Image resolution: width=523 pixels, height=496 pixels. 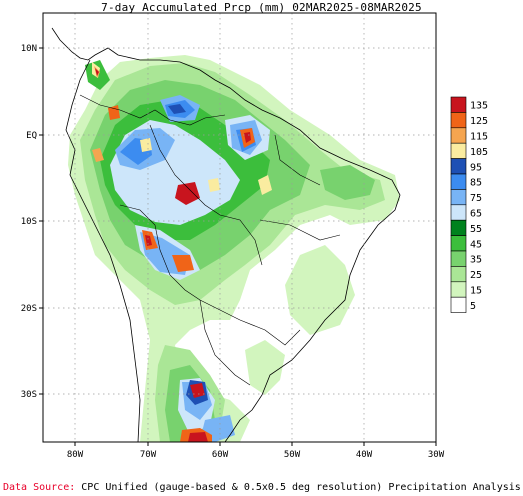 What do you see at coordinates (479, 121) in the screenshot?
I see `colorbar-label: 125` at bounding box center [479, 121].